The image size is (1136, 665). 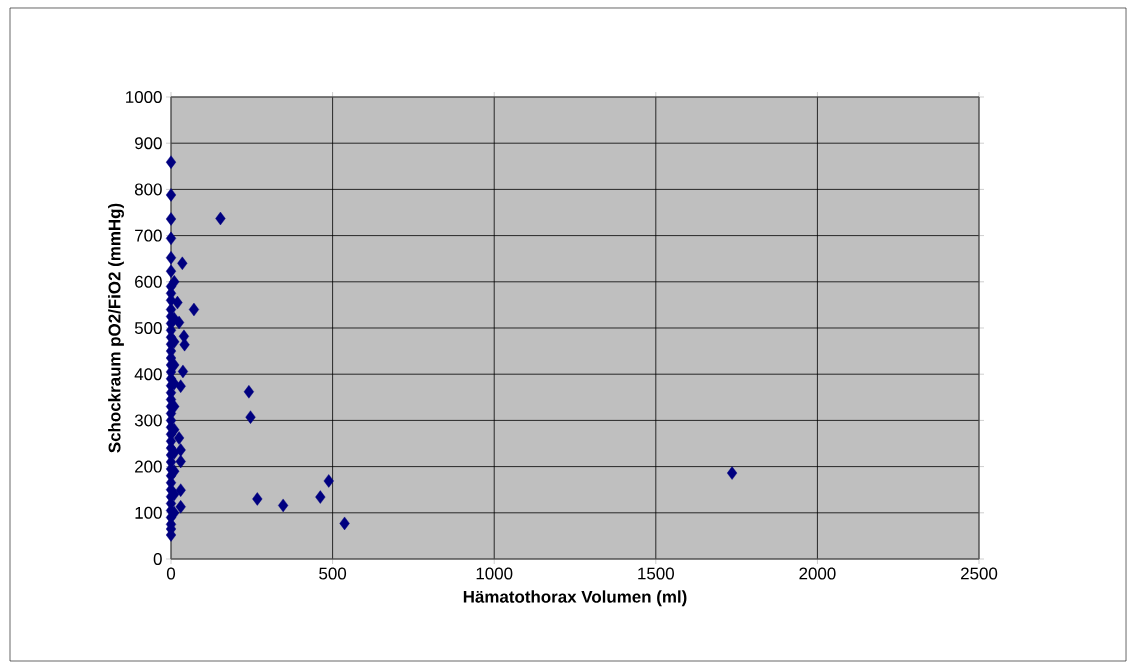 What do you see at coordinates (171, 573) in the screenshot?
I see `x-tick-label: 0` at bounding box center [171, 573].